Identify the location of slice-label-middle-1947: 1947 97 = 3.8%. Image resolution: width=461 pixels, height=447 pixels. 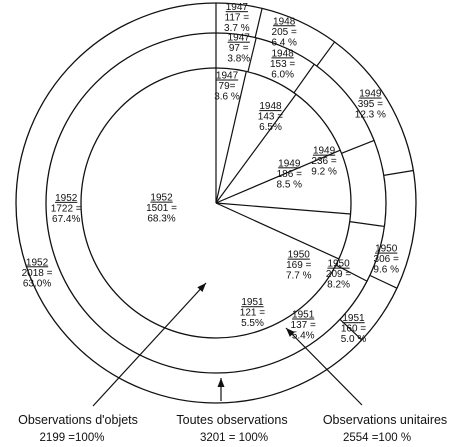
(238, 49).